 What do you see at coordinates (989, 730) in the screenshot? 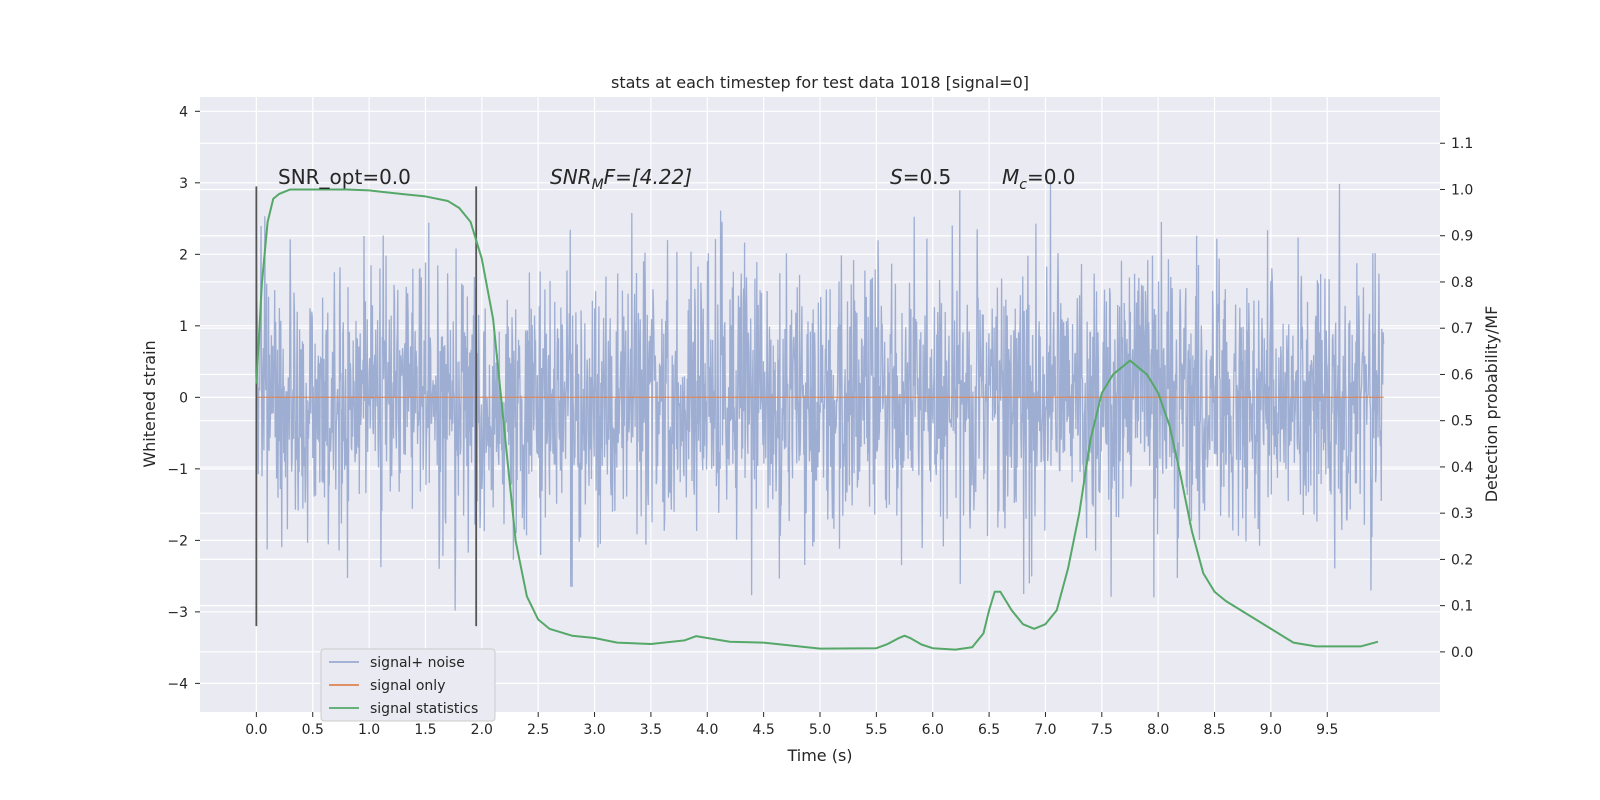
I see `x-tick-label: 6.5` at bounding box center [989, 730].